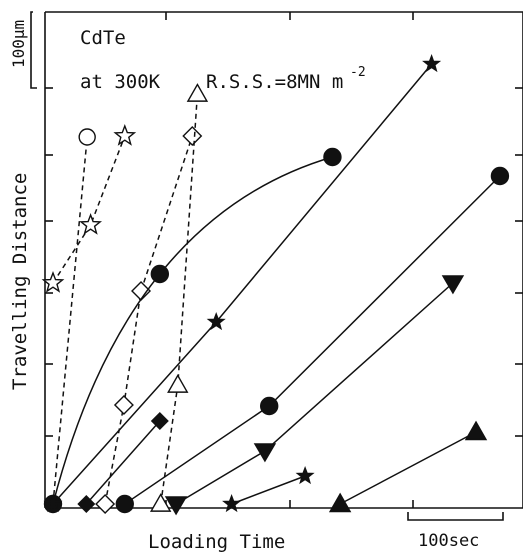  I want to click on series-1-line, so click(89, 209).